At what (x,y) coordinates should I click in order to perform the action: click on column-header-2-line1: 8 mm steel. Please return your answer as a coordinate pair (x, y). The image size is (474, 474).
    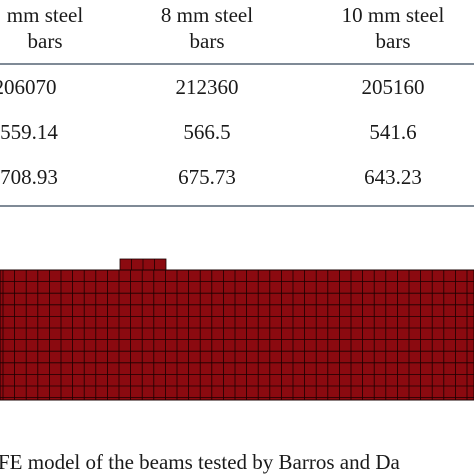
    Looking at the image, I should click on (207, 15).